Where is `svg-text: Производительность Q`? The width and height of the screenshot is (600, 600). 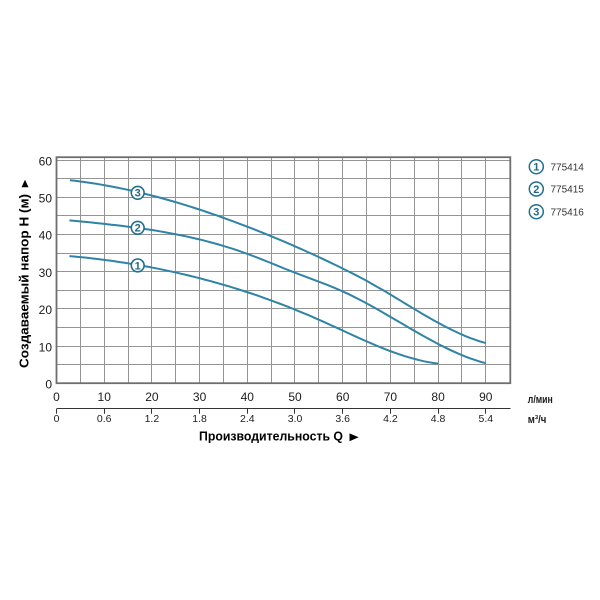 svg-text: Производительность Q is located at coordinates (271, 436).